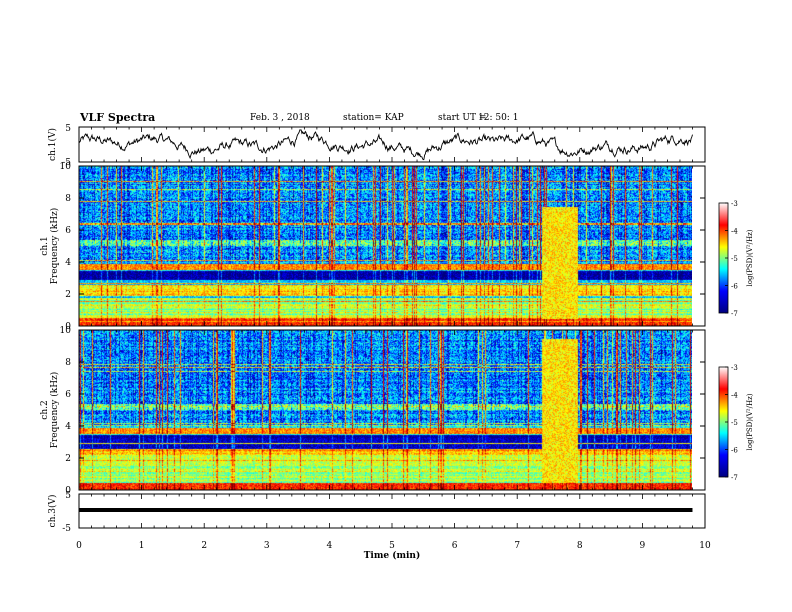 The height and width of the screenshot is (612, 792). I want to click on y-axis-label: ch.3(V), so click(52, 511).